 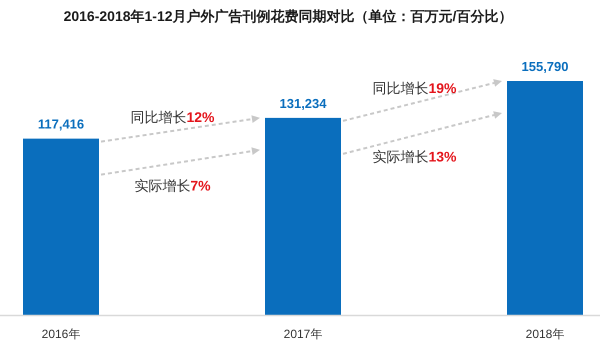 I want to click on annotation: 同比增长12%, so click(x=173, y=116).